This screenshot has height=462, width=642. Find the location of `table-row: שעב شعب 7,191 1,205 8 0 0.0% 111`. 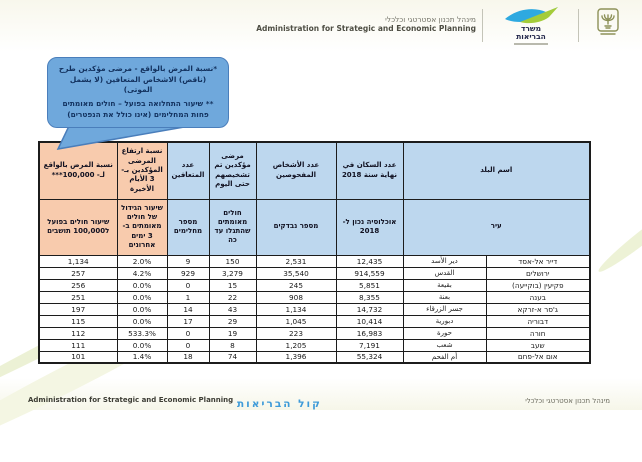

table-row: שעב شعب 7,191 1,205 8 0 0.0% 111 is located at coordinates (314, 345).